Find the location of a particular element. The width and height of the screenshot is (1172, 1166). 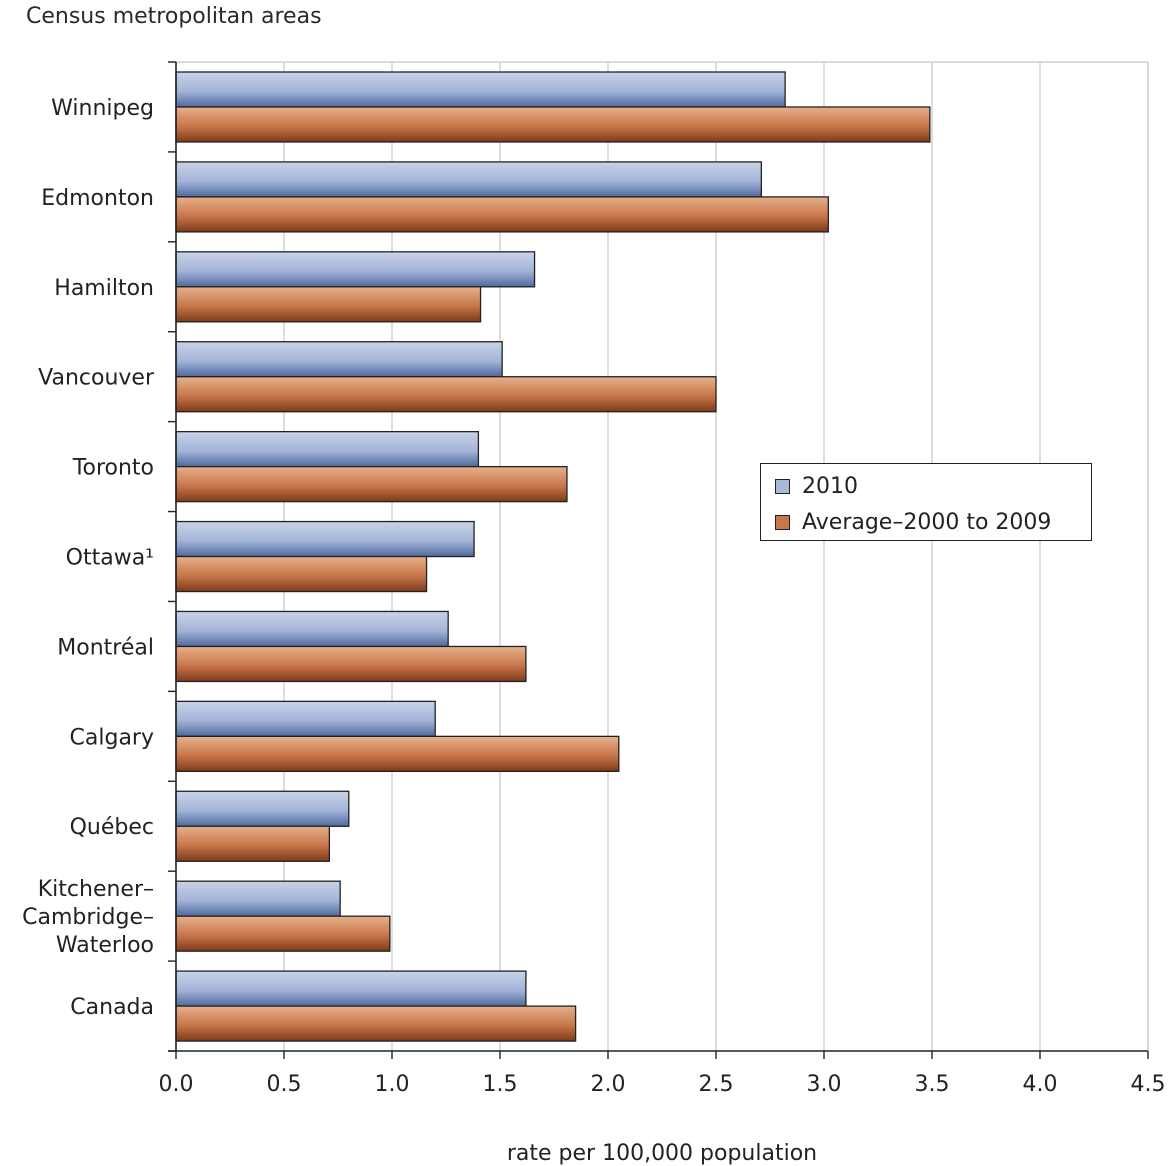

x-axis-label: rate per 100,000 population is located at coordinates (662, 1153).